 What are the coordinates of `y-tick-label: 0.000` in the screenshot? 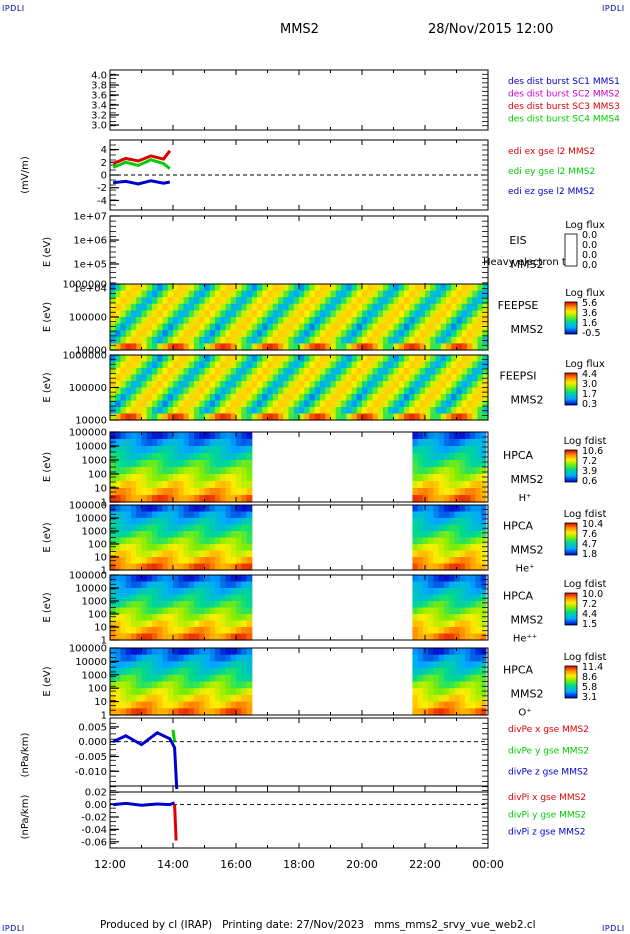 It's located at (92, 742).